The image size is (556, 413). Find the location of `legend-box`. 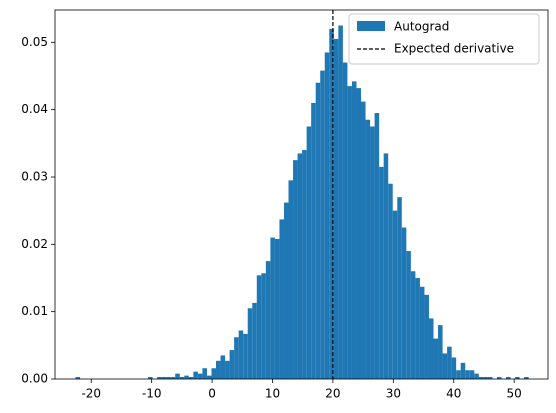

legend-box is located at coordinates (444, 39).